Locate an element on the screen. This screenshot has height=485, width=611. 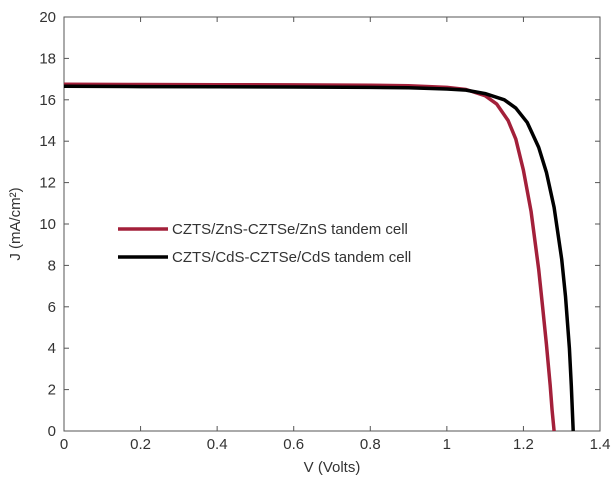
y-tick-label: 18 is located at coordinates (47, 58).